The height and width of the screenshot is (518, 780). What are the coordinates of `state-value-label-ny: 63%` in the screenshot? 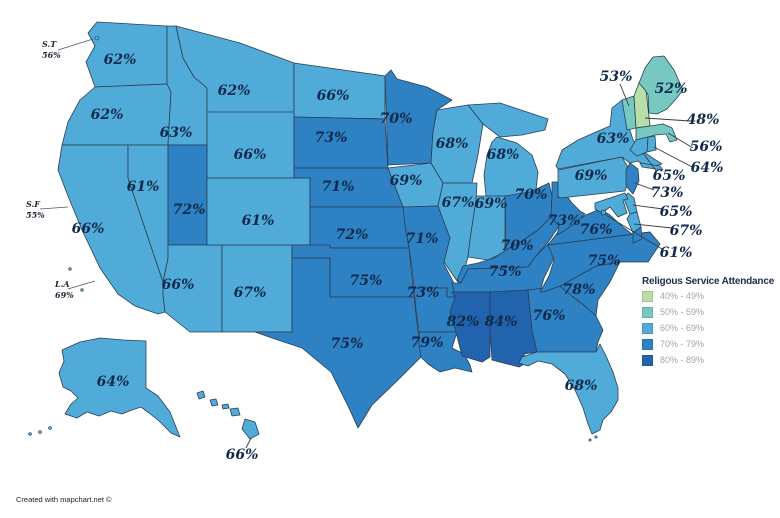 It's located at (613, 139).